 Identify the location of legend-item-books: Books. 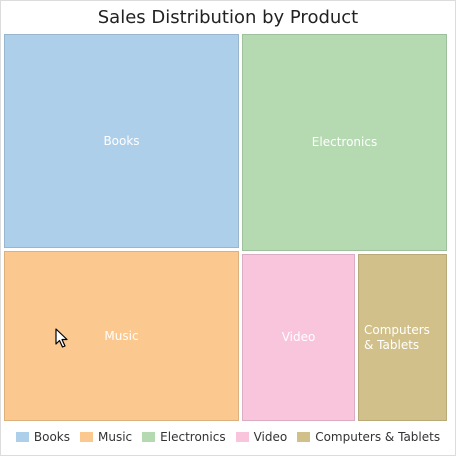
(43, 437).